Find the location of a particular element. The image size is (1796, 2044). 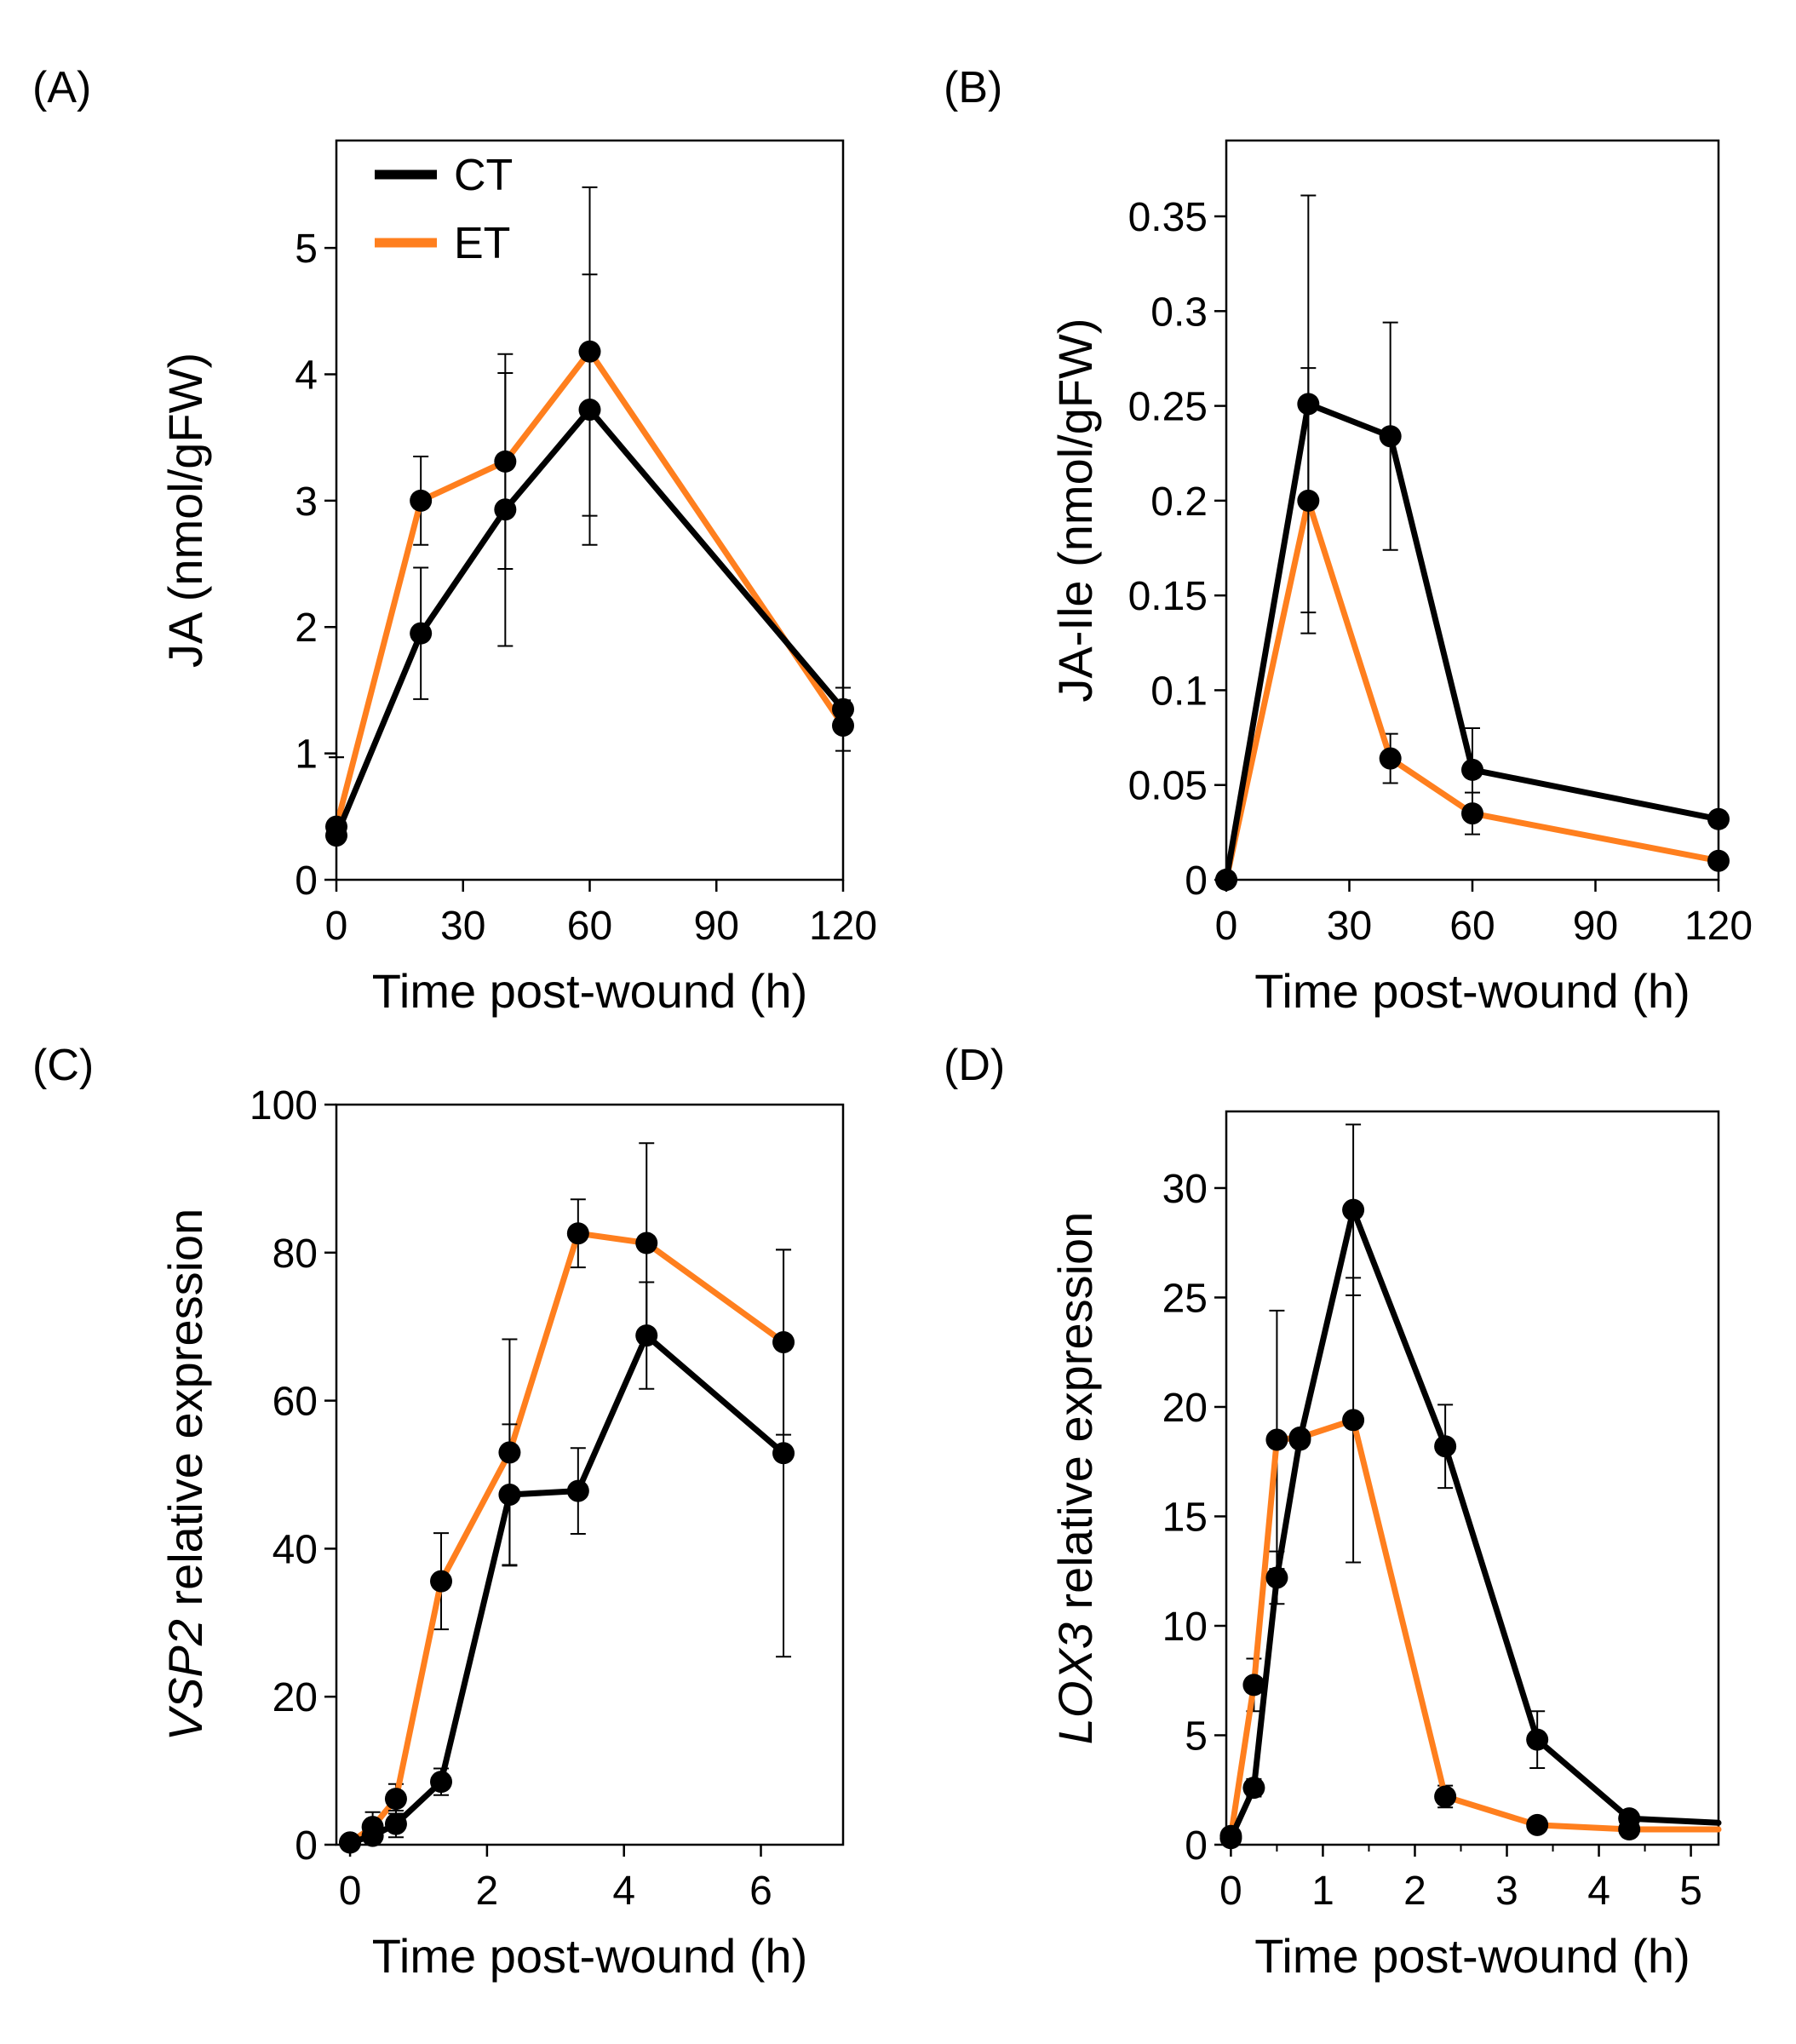

x-tick-label: 3 is located at coordinates (1506, 1891).